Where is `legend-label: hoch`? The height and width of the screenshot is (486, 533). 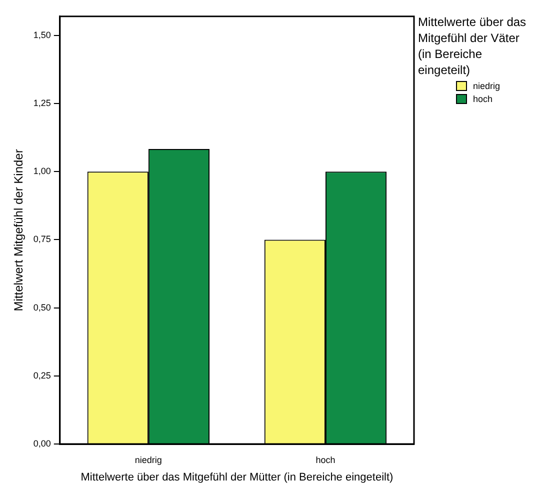 legend-label: hoch is located at coordinates (483, 99).